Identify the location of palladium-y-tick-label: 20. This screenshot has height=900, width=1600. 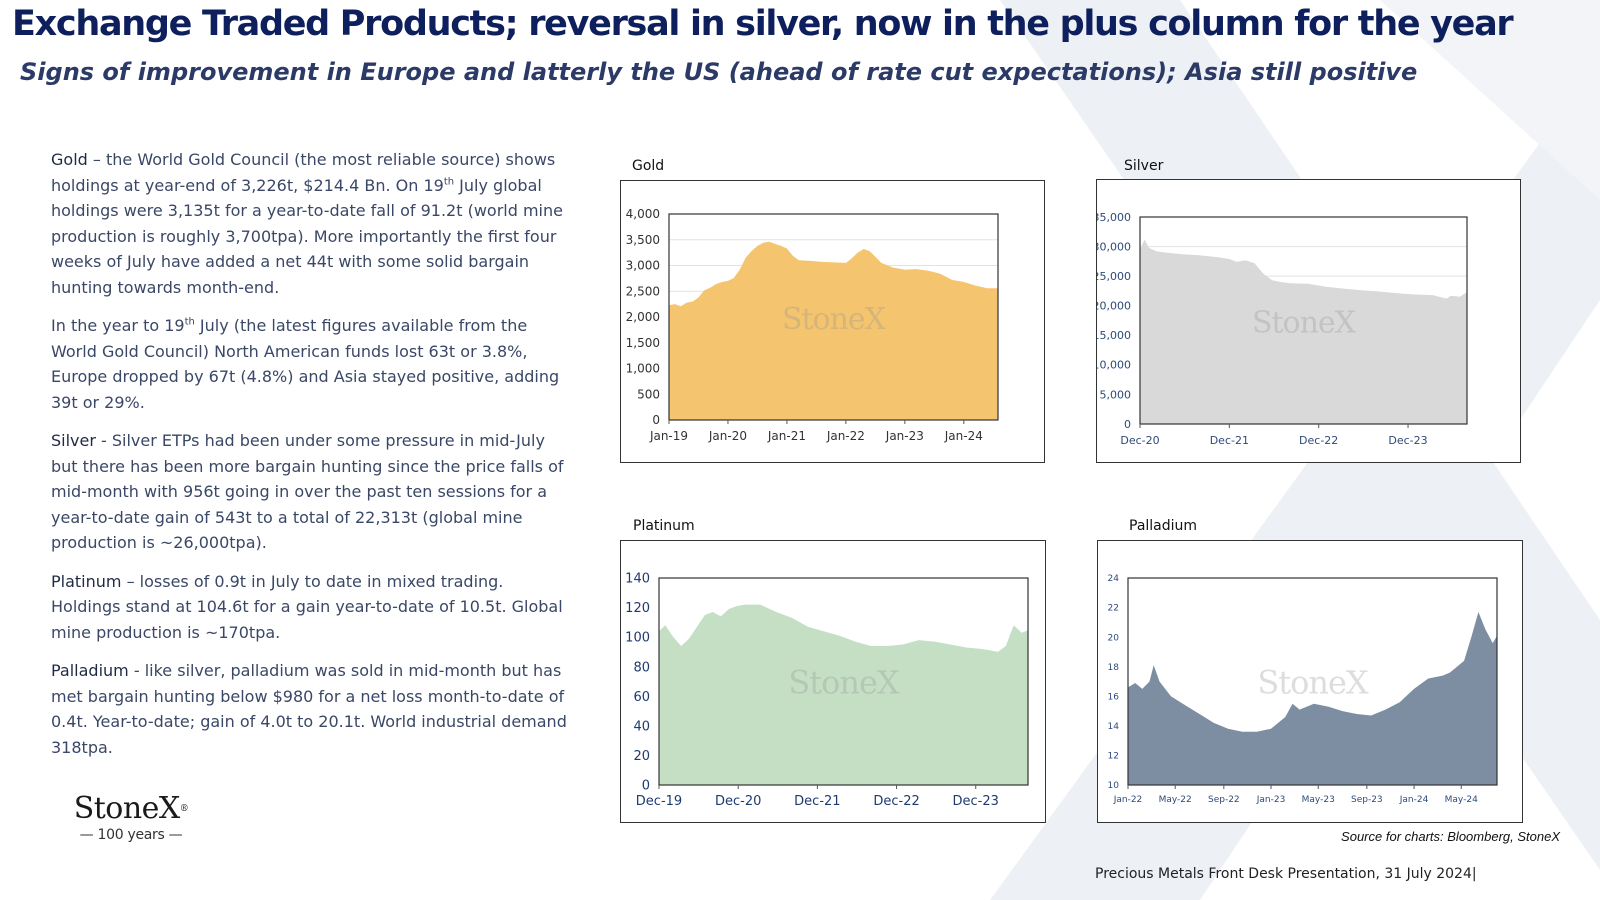
(1114, 638).